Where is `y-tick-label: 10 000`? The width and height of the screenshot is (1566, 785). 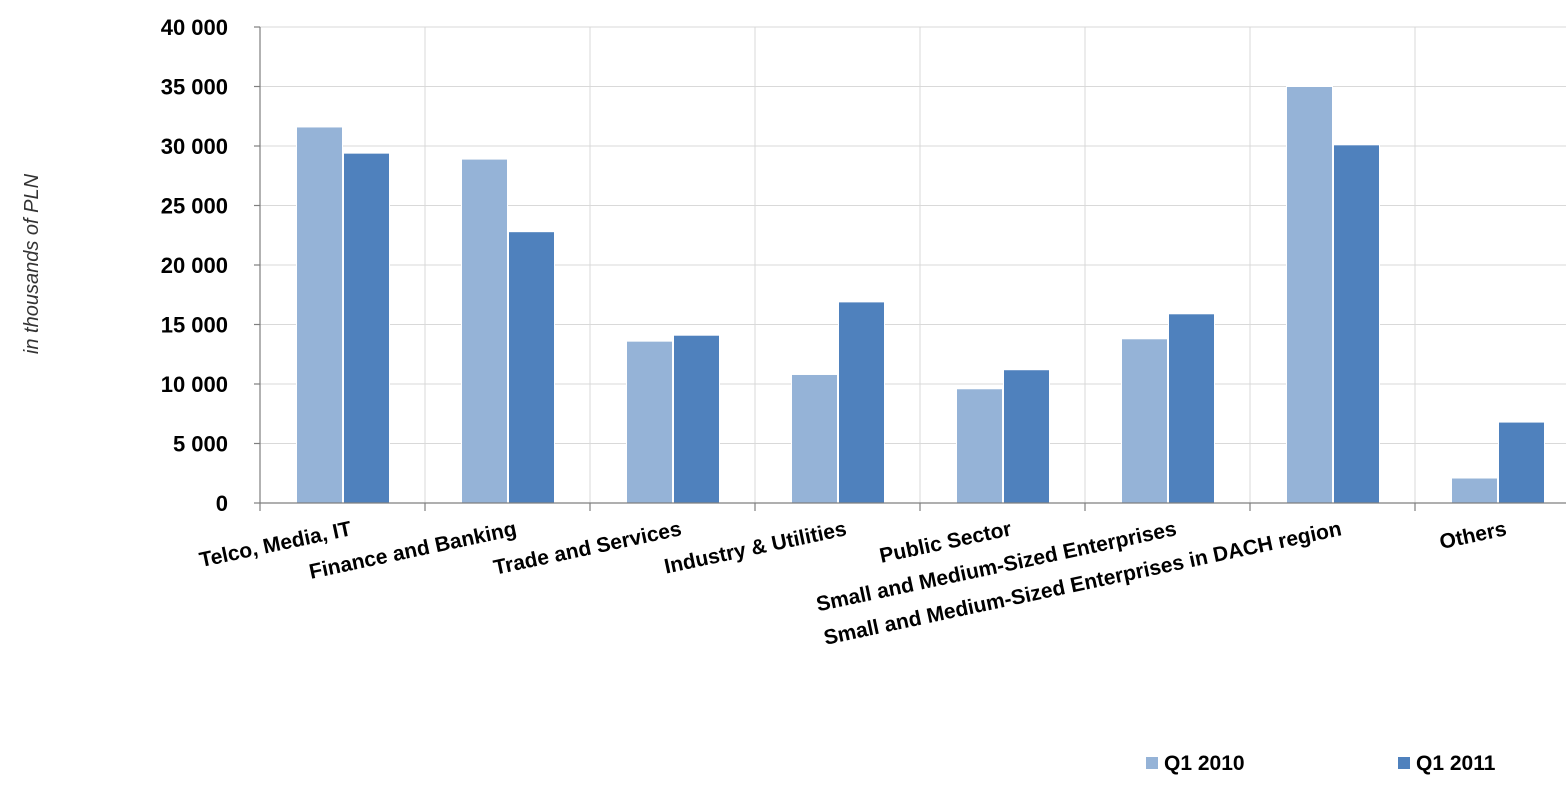 y-tick-label: 10 000 is located at coordinates (194, 384).